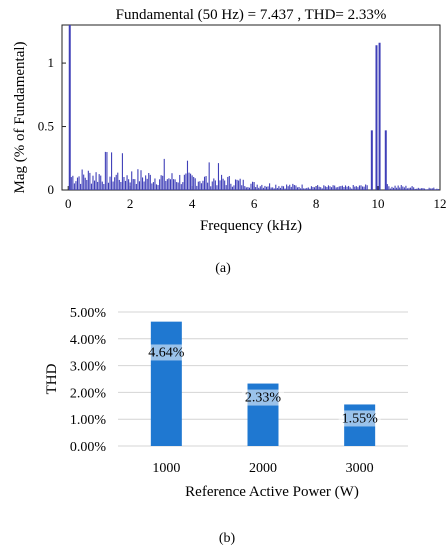 This screenshot has width=446, height=550. I want to click on x-tick-label: 4, so click(192, 203).